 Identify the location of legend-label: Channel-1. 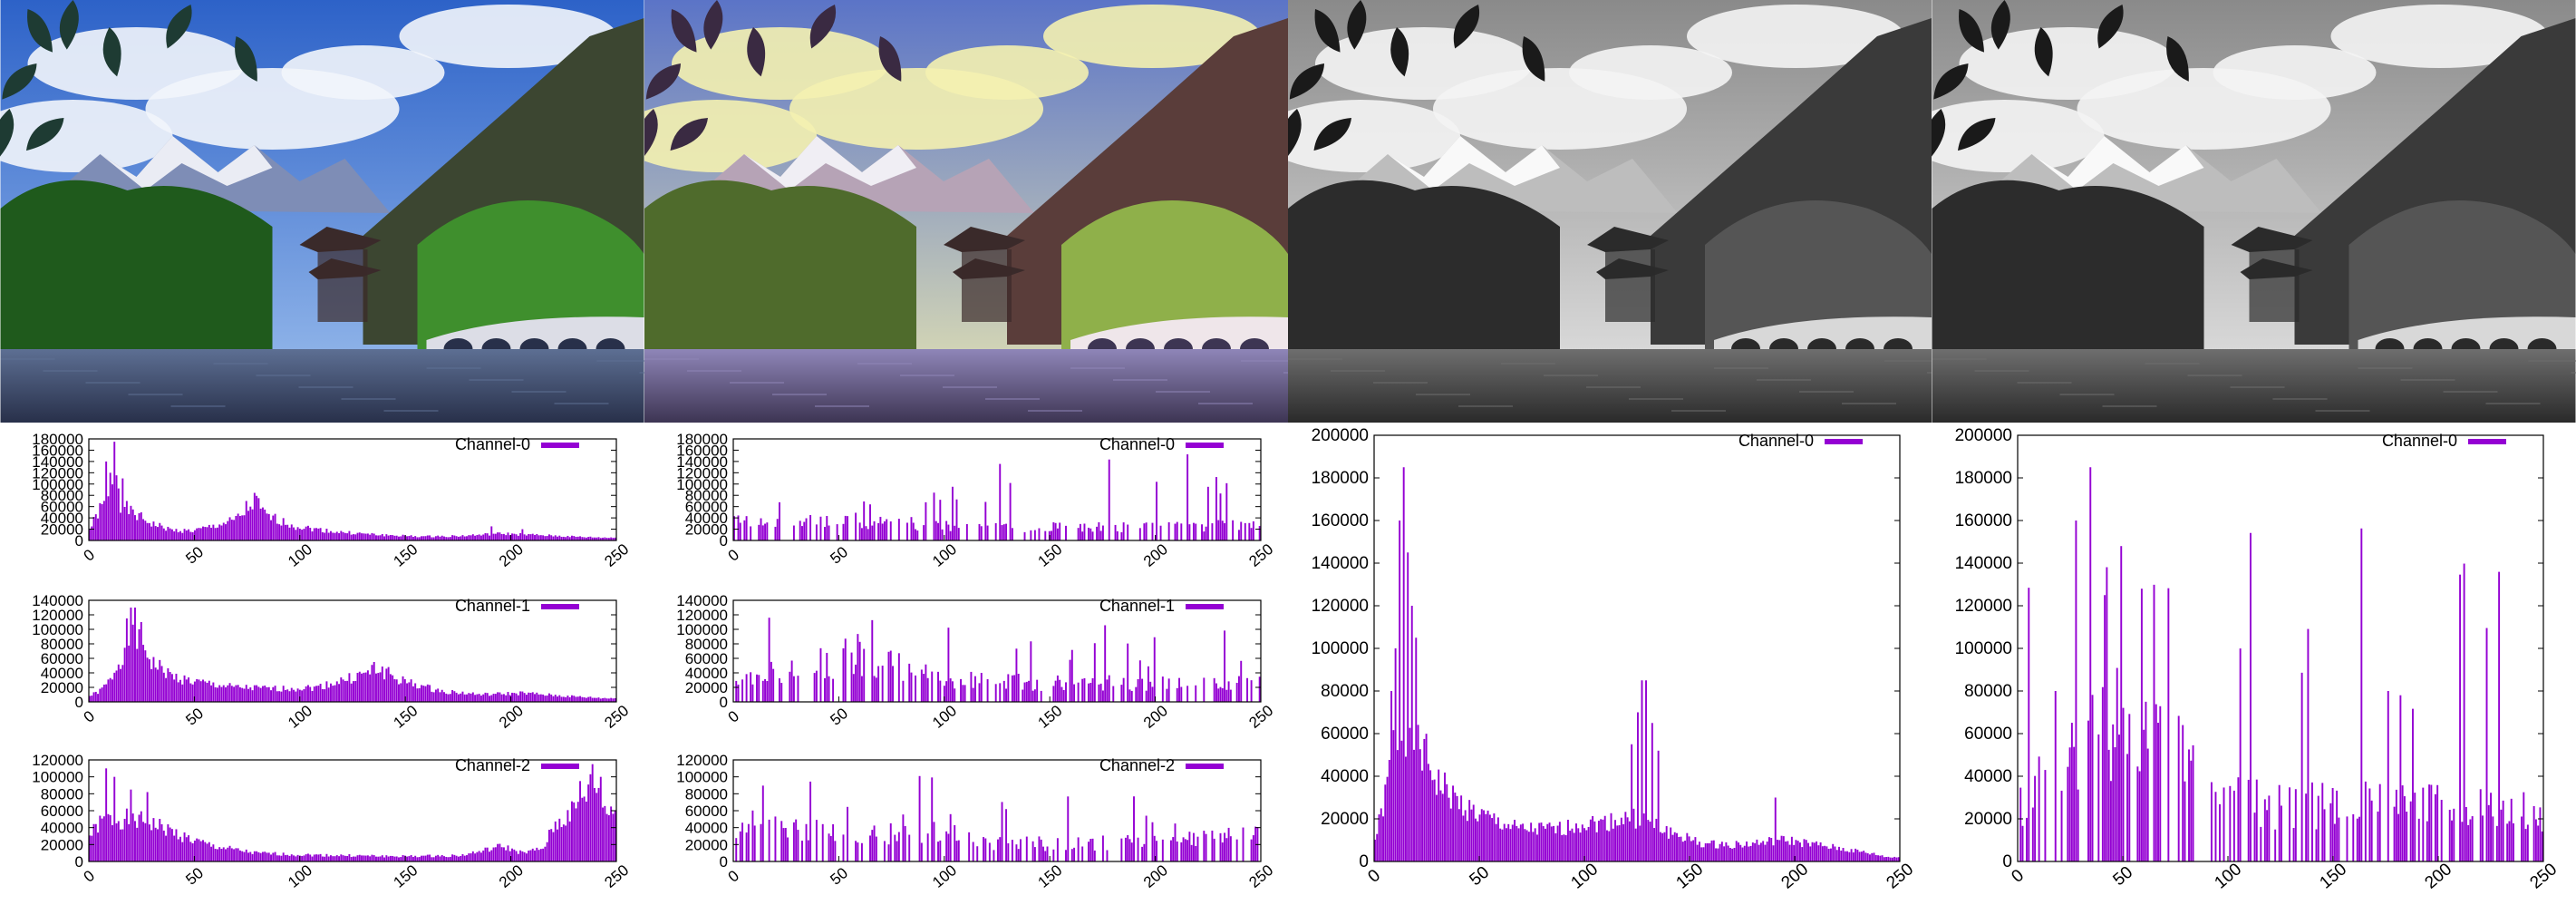
(492, 606).